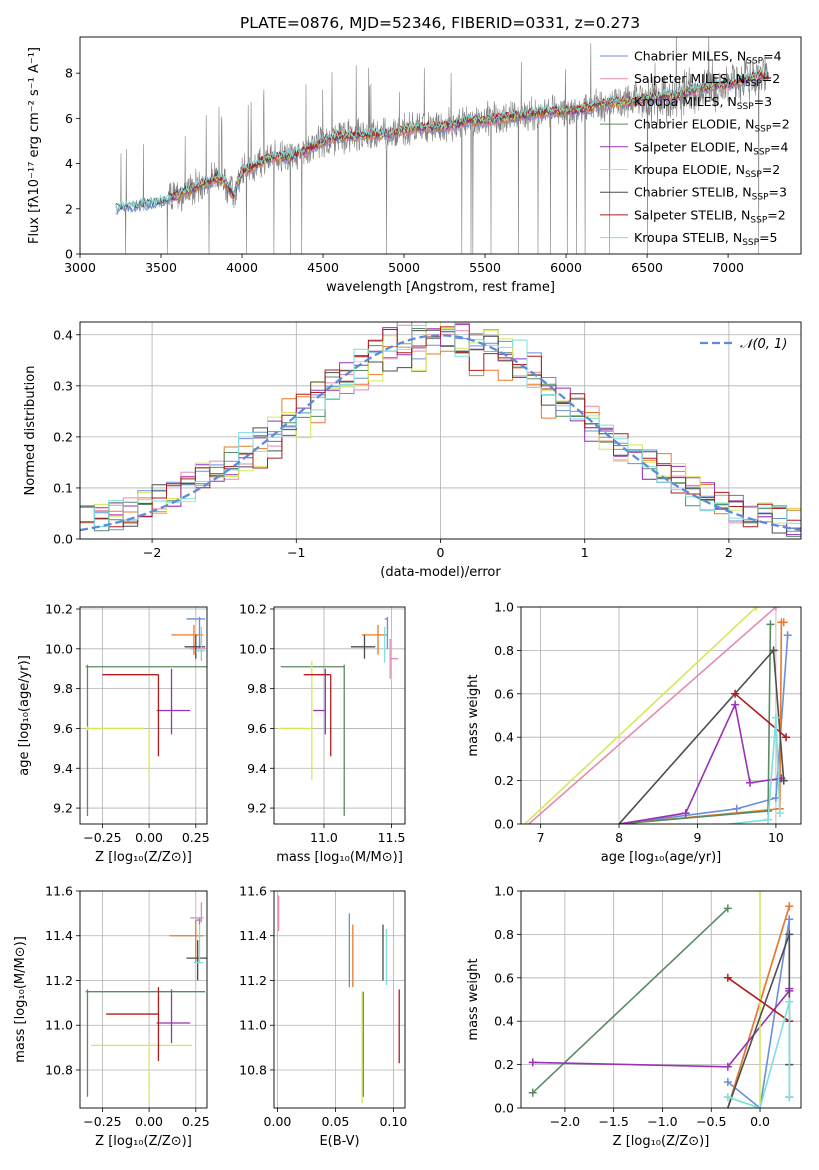 This screenshot has width=819, height=1170. What do you see at coordinates (253, 891) in the screenshot?
I see `y-tick-label: 11.6` at bounding box center [253, 891].